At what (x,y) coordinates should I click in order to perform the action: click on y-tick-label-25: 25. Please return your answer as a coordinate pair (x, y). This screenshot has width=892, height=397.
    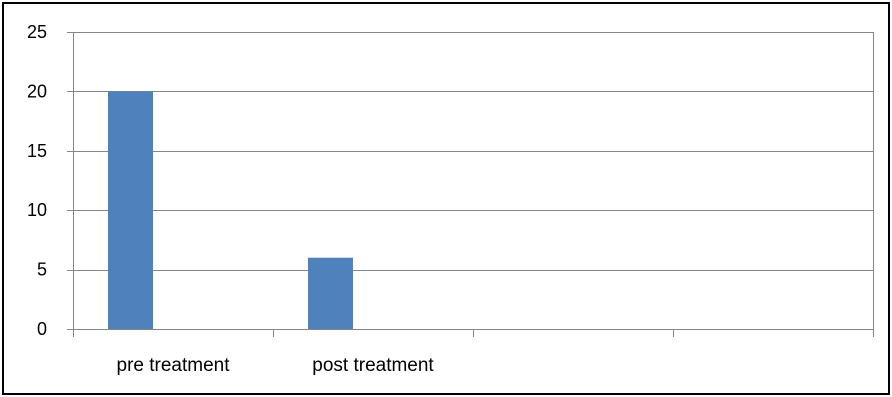
    Looking at the image, I should click on (37, 32).